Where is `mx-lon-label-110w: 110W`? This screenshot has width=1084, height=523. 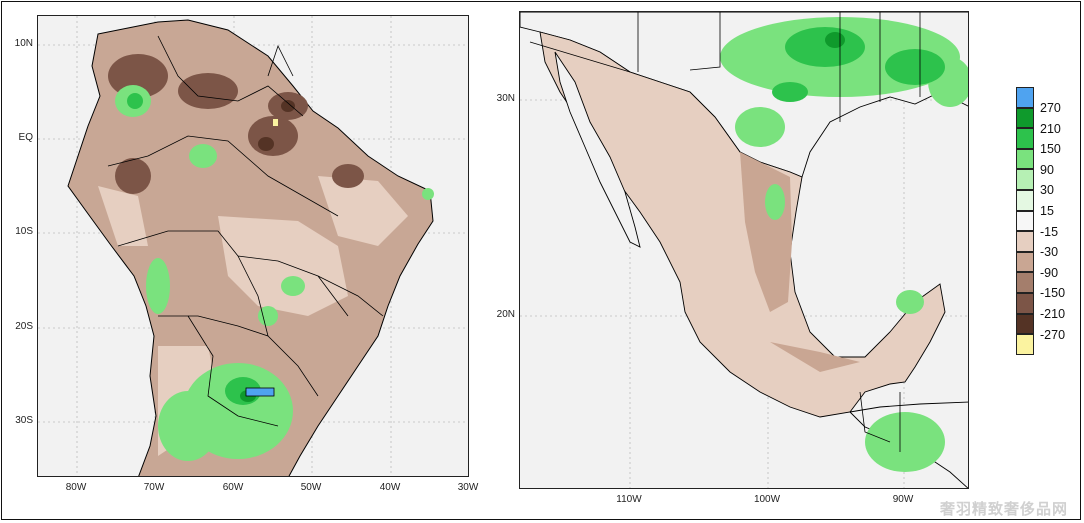 mx-lon-label-110w: 110W is located at coordinates (629, 499).